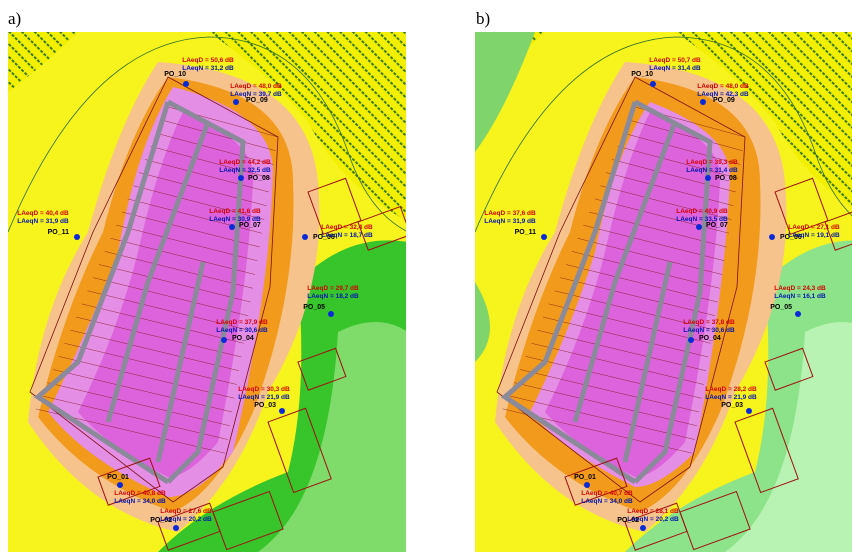 This screenshot has width=852, height=559. I want to click on day-level: LAeqD = 50,7 dB, so click(675, 60).